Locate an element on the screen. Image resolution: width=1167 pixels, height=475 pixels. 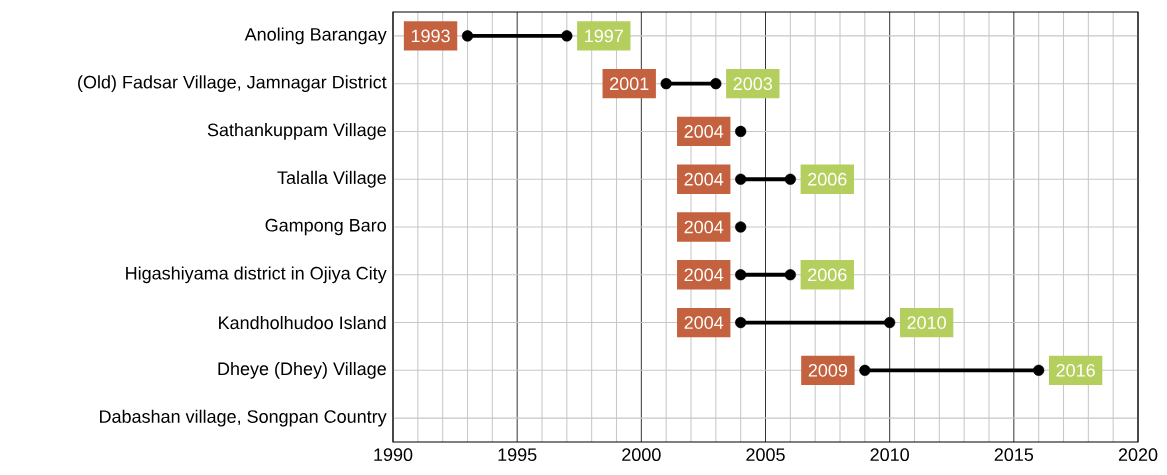
data-label: 2001 is located at coordinates (629, 84).